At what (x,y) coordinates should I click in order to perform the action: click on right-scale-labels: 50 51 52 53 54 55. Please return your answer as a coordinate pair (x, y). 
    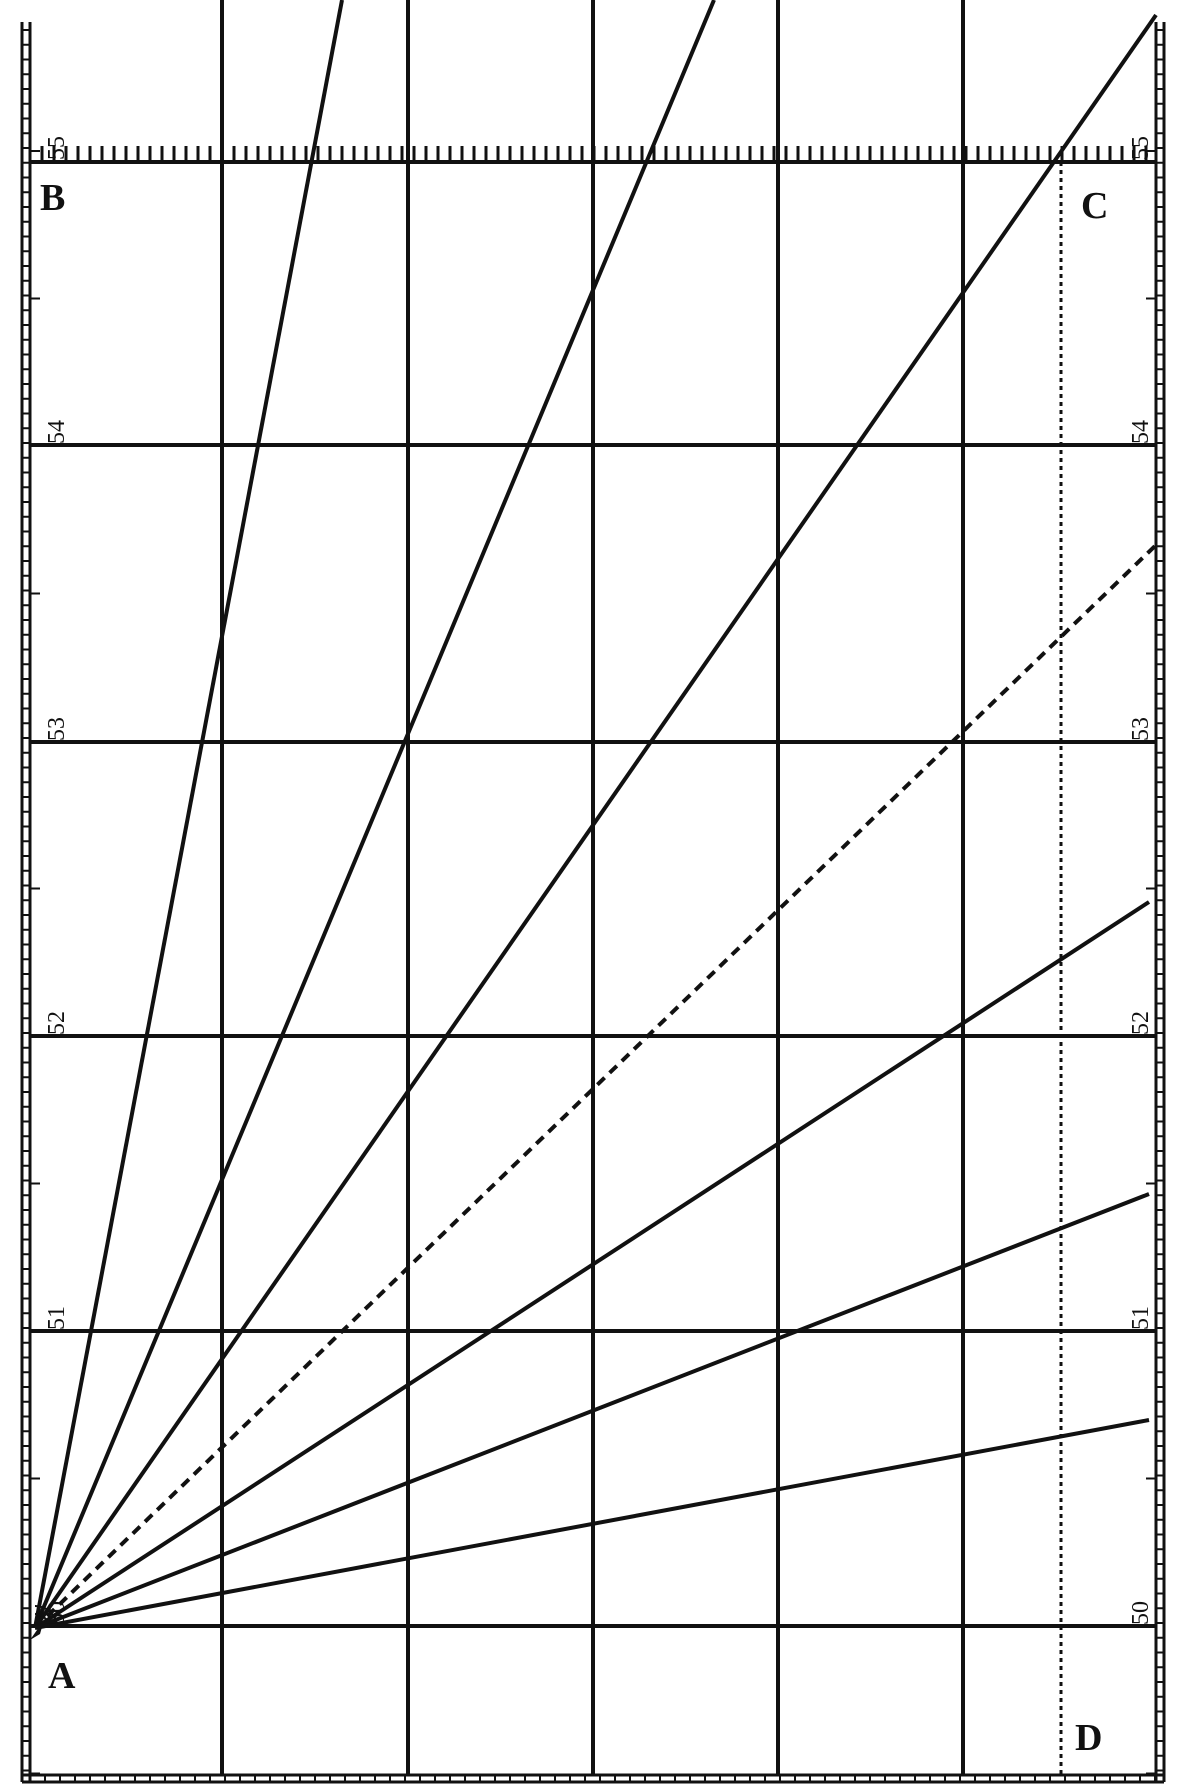
    Looking at the image, I should click on (1141, 880).